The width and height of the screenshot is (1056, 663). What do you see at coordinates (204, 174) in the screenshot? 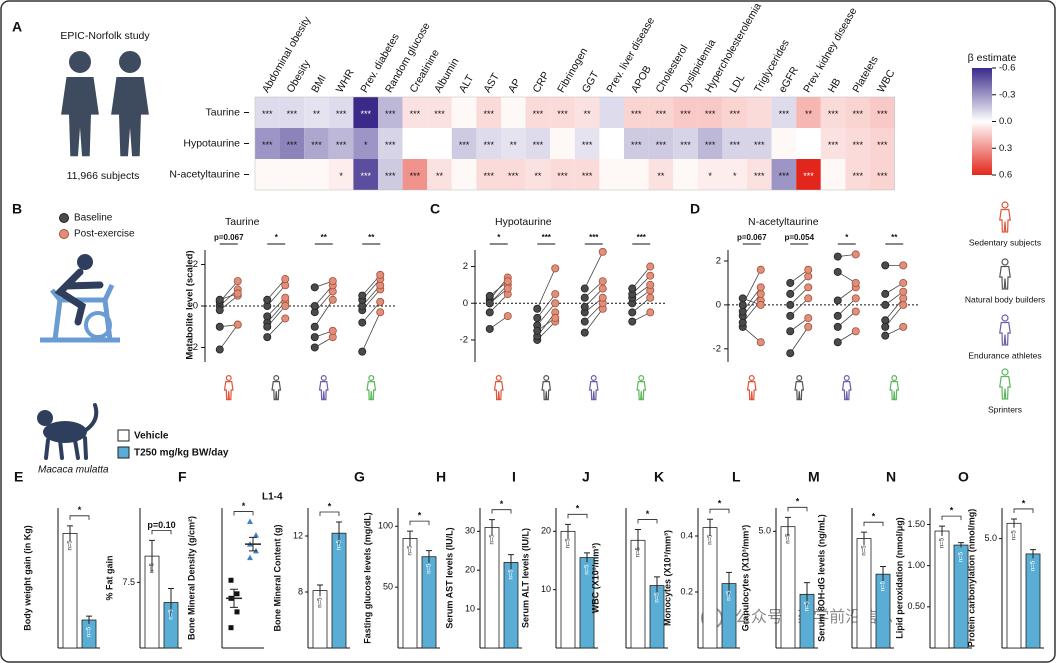
I see `row-label: N-acetyltaurine` at bounding box center [204, 174].